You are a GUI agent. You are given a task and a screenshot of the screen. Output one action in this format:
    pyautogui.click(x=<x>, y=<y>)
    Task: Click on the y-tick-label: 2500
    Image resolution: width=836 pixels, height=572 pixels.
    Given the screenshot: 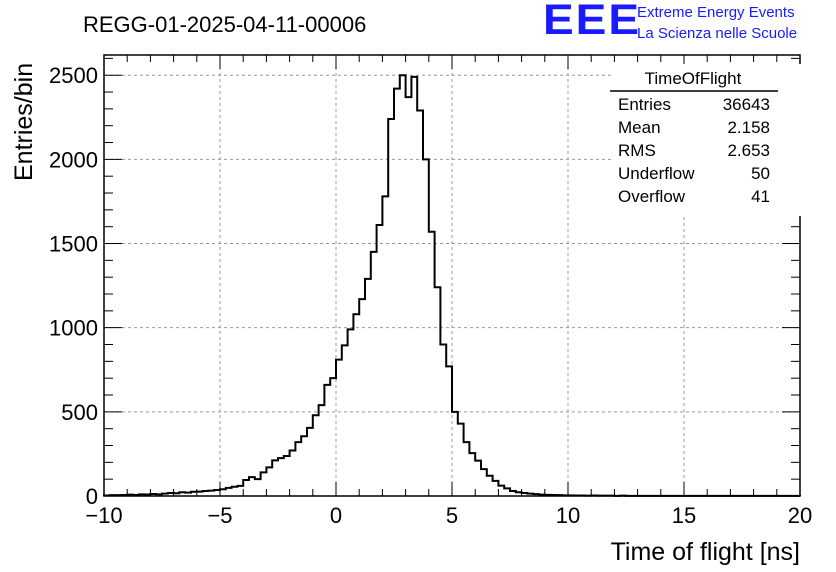 What is the action you would take?
    pyautogui.click(x=73, y=75)
    